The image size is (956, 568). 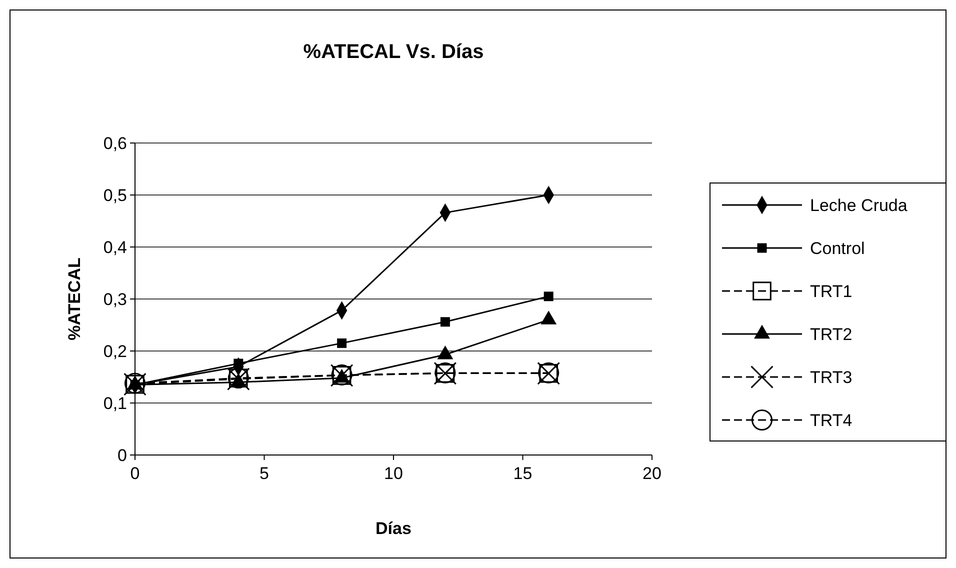 I want to click on legend-label: Control, so click(x=837, y=248).